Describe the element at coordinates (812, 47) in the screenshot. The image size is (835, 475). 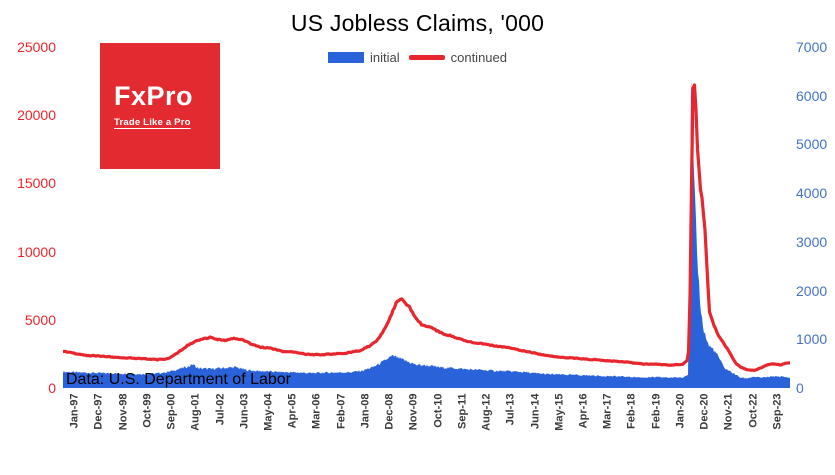
I see `right-y-tick-label: 7000` at that location.